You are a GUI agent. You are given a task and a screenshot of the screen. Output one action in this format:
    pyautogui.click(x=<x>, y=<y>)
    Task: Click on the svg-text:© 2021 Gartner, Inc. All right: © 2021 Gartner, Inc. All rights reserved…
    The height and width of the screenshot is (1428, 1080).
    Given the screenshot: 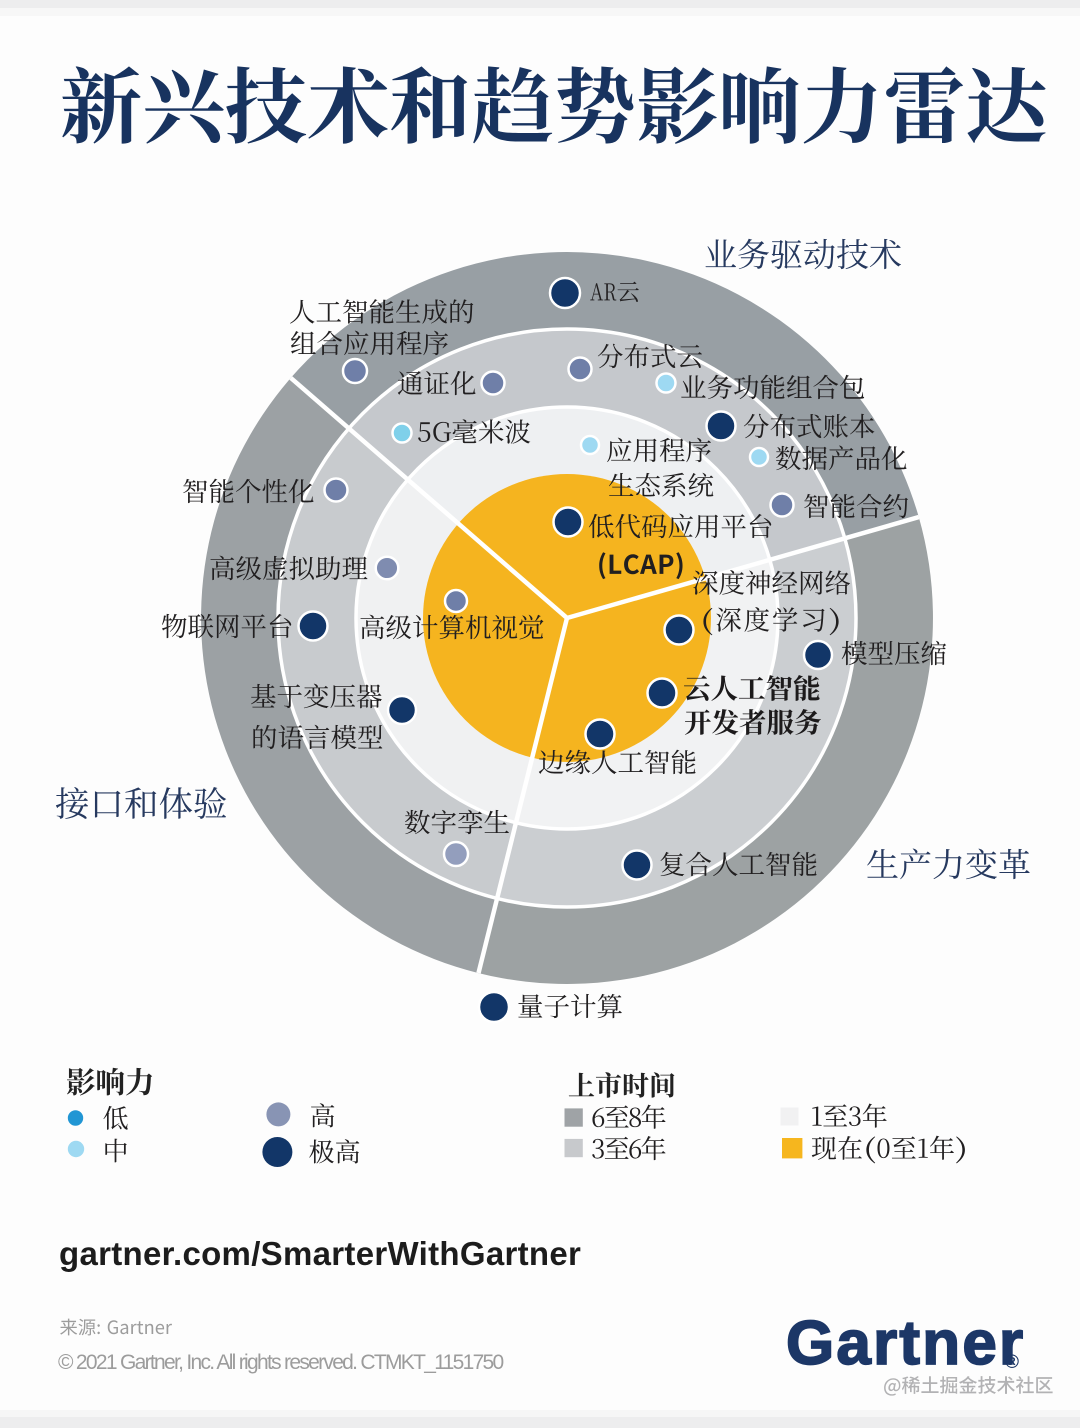 What is the action you would take?
    pyautogui.click(x=281, y=1362)
    